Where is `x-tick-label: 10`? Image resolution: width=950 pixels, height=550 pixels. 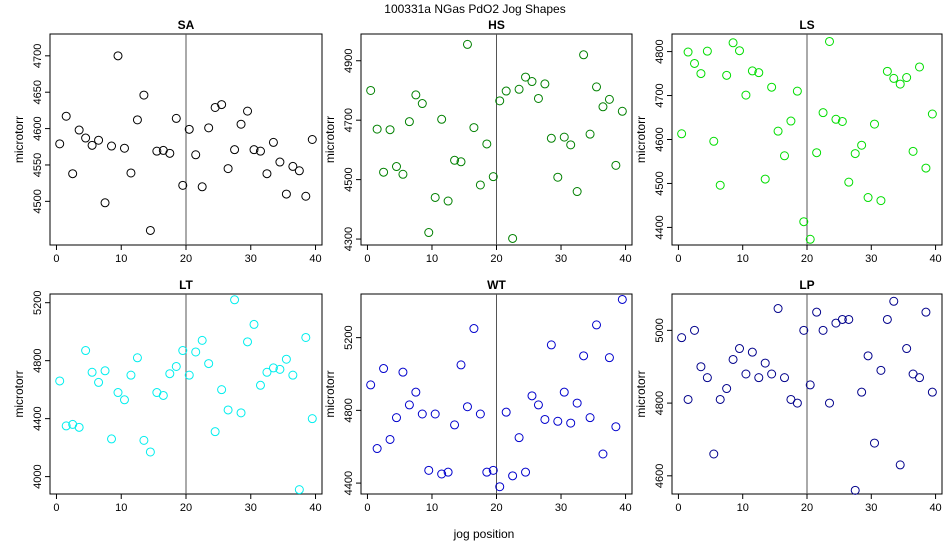 x-tick-label: 10 is located at coordinates (743, 508).